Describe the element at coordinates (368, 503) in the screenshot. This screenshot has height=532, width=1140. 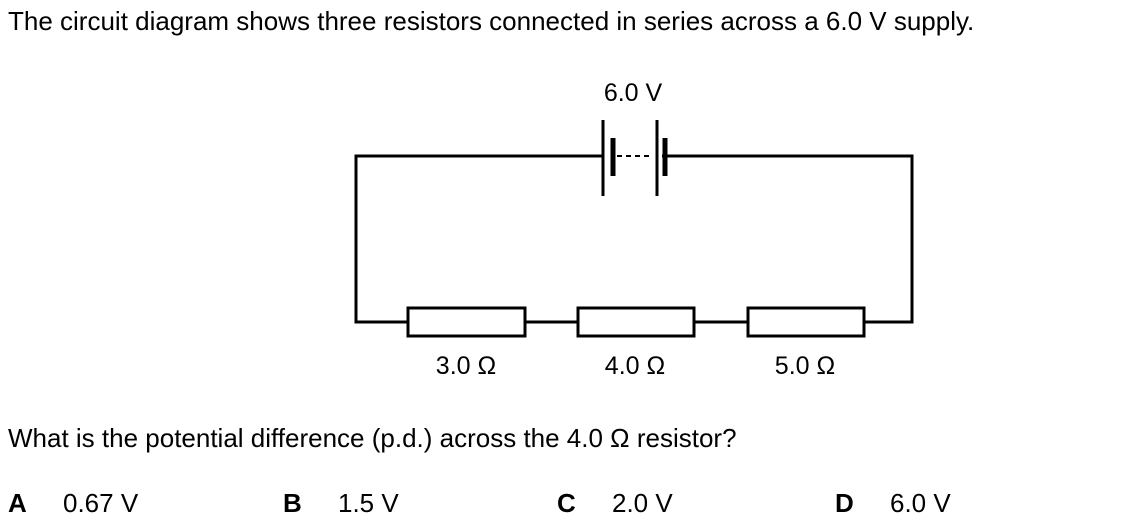
I see `option-value: 1.5 V` at that location.